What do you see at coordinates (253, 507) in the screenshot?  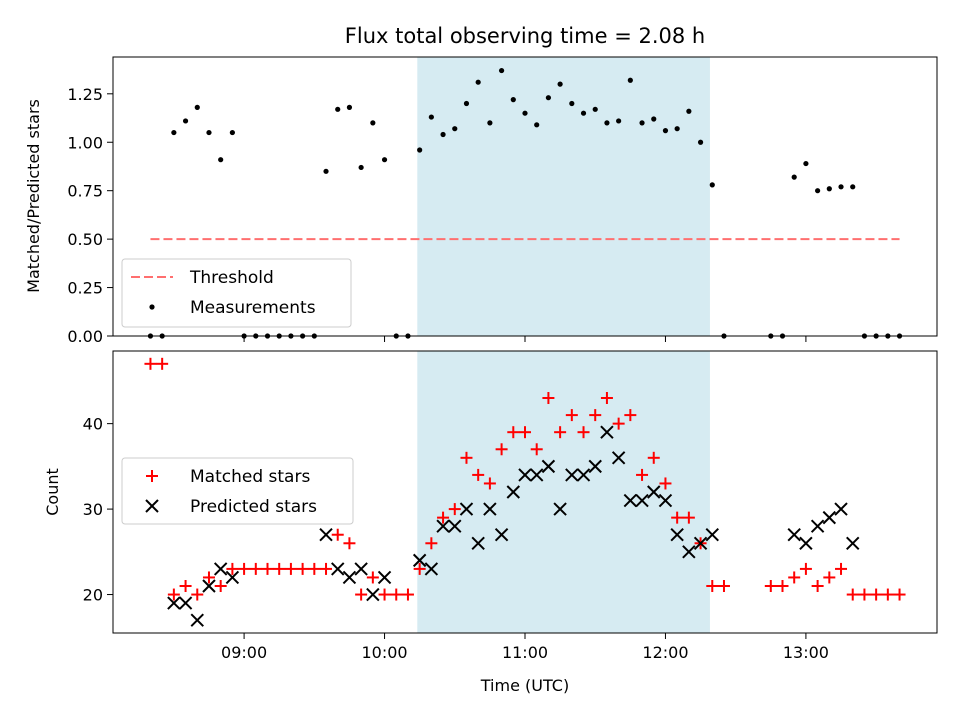 I see `bottom-legend-predicted-label: Predicted stars` at bounding box center [253, 507].